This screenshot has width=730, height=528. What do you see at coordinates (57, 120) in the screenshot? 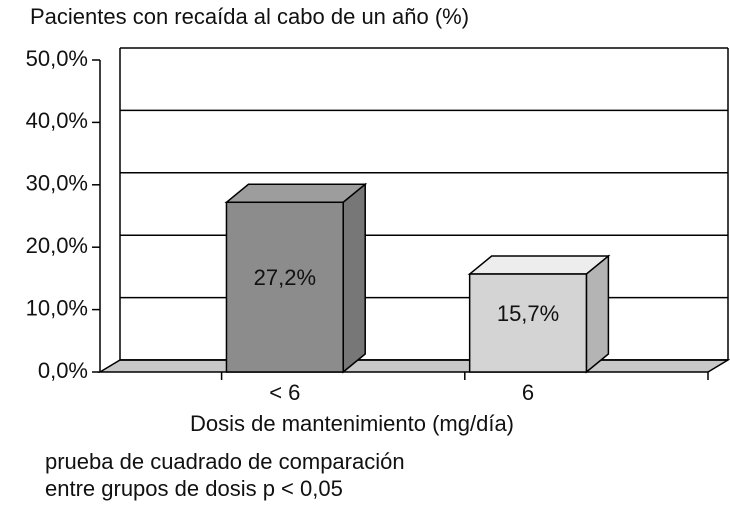
I see `y-tick-label: 40,0%` at bounding box center [57, 120].